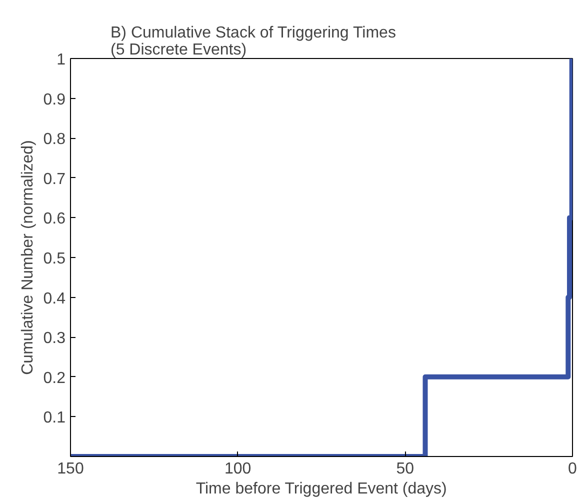 This screenshot has height=504, width=581. Describe the element at coordinates (27, 257) in the screenshot. I see `y-axis-title: Cumulative Number (normalized)` at that location.